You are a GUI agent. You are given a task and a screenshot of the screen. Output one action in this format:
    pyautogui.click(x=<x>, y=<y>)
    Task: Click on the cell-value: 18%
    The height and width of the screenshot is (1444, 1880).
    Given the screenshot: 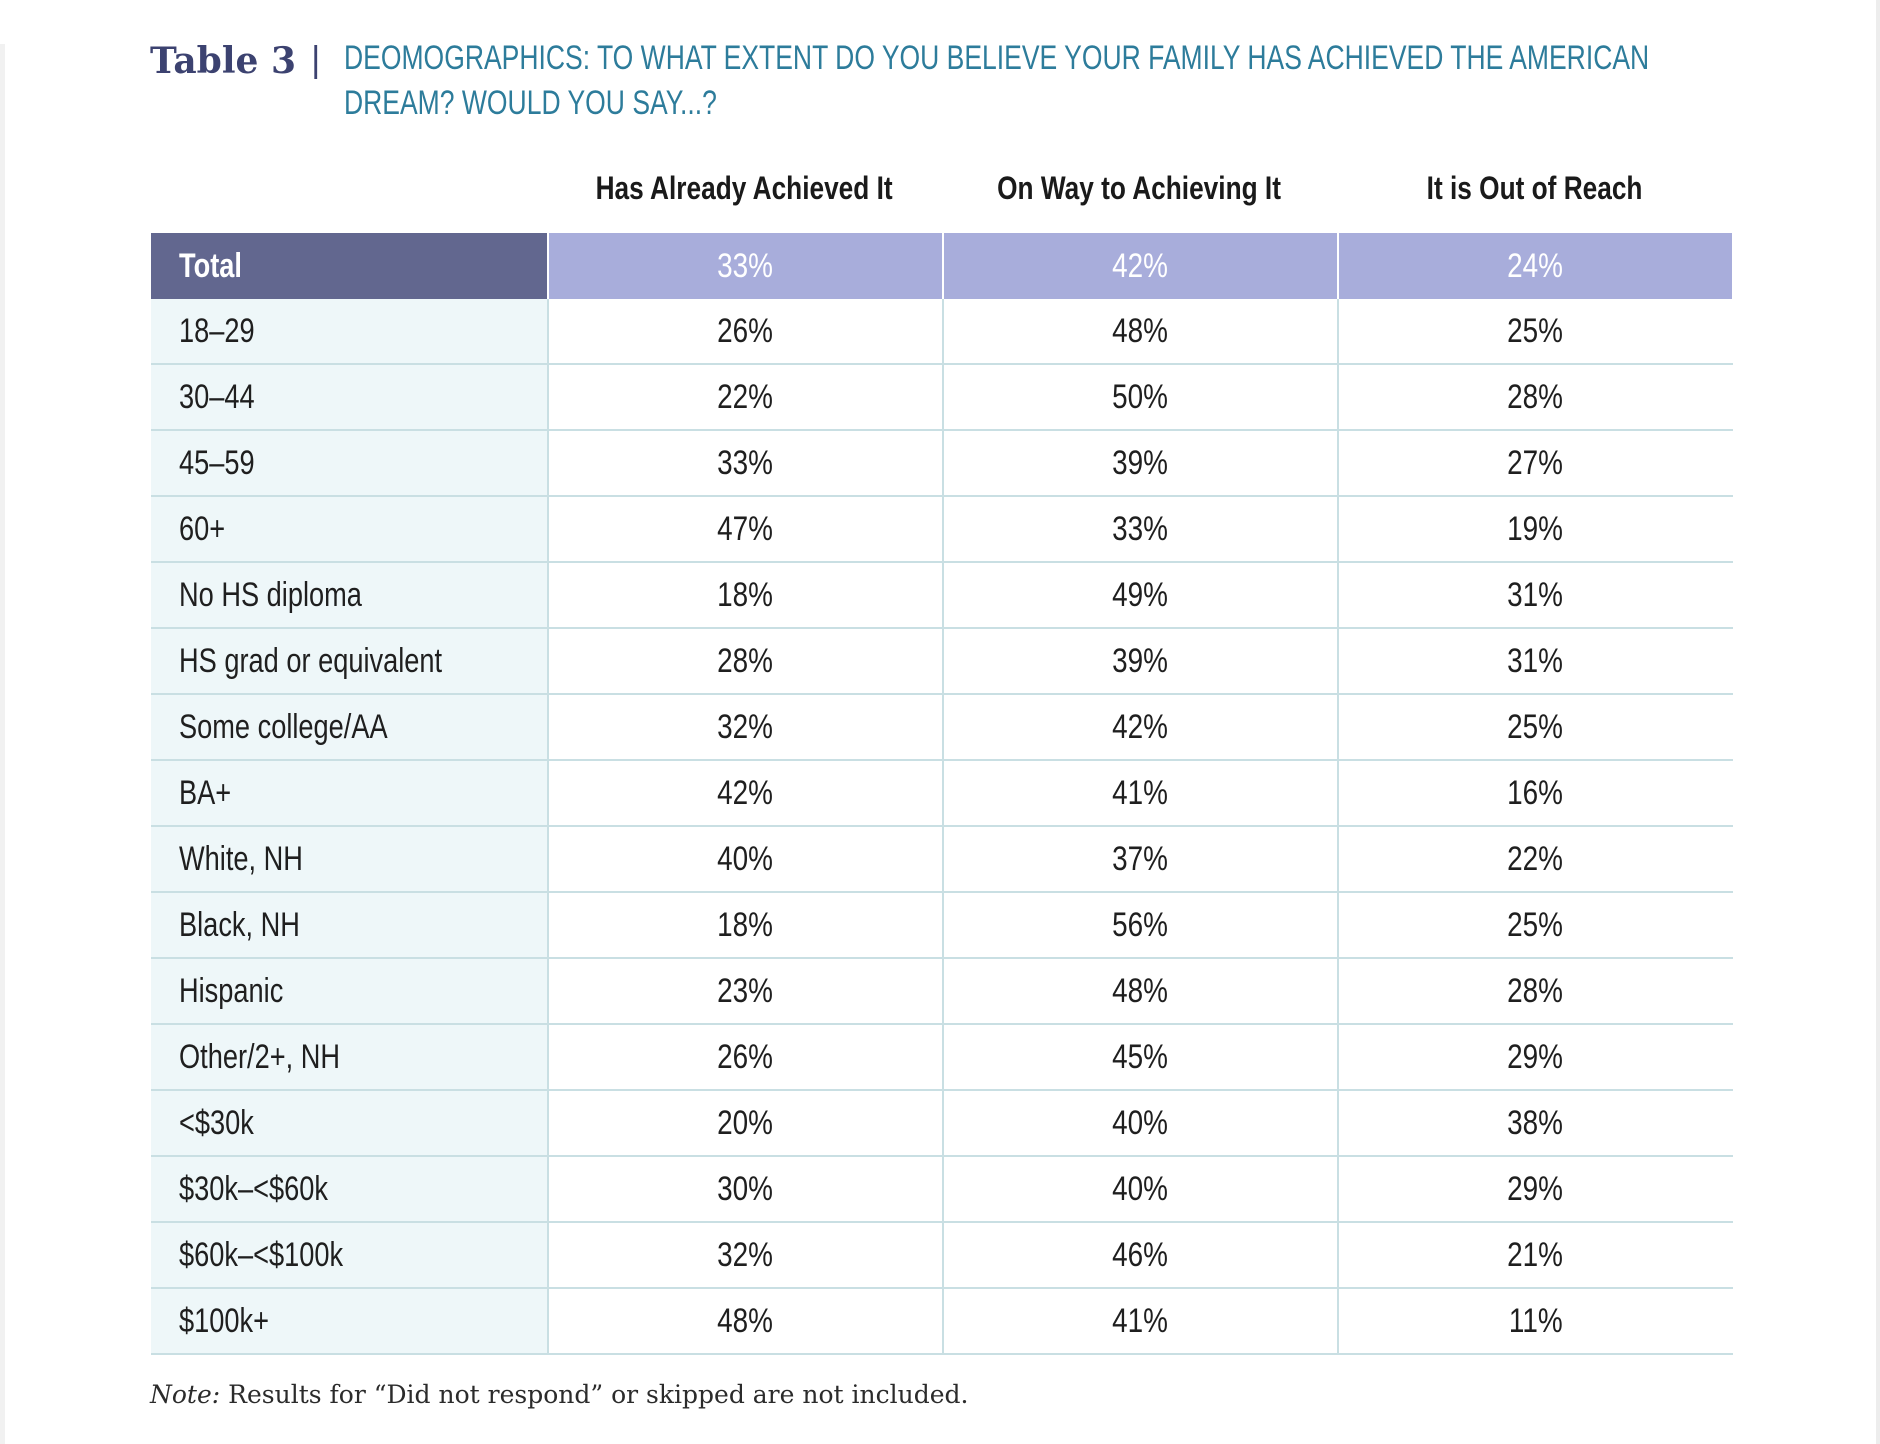 What is the action you would take?
    pyautogui.click(x=745, y=594)
    